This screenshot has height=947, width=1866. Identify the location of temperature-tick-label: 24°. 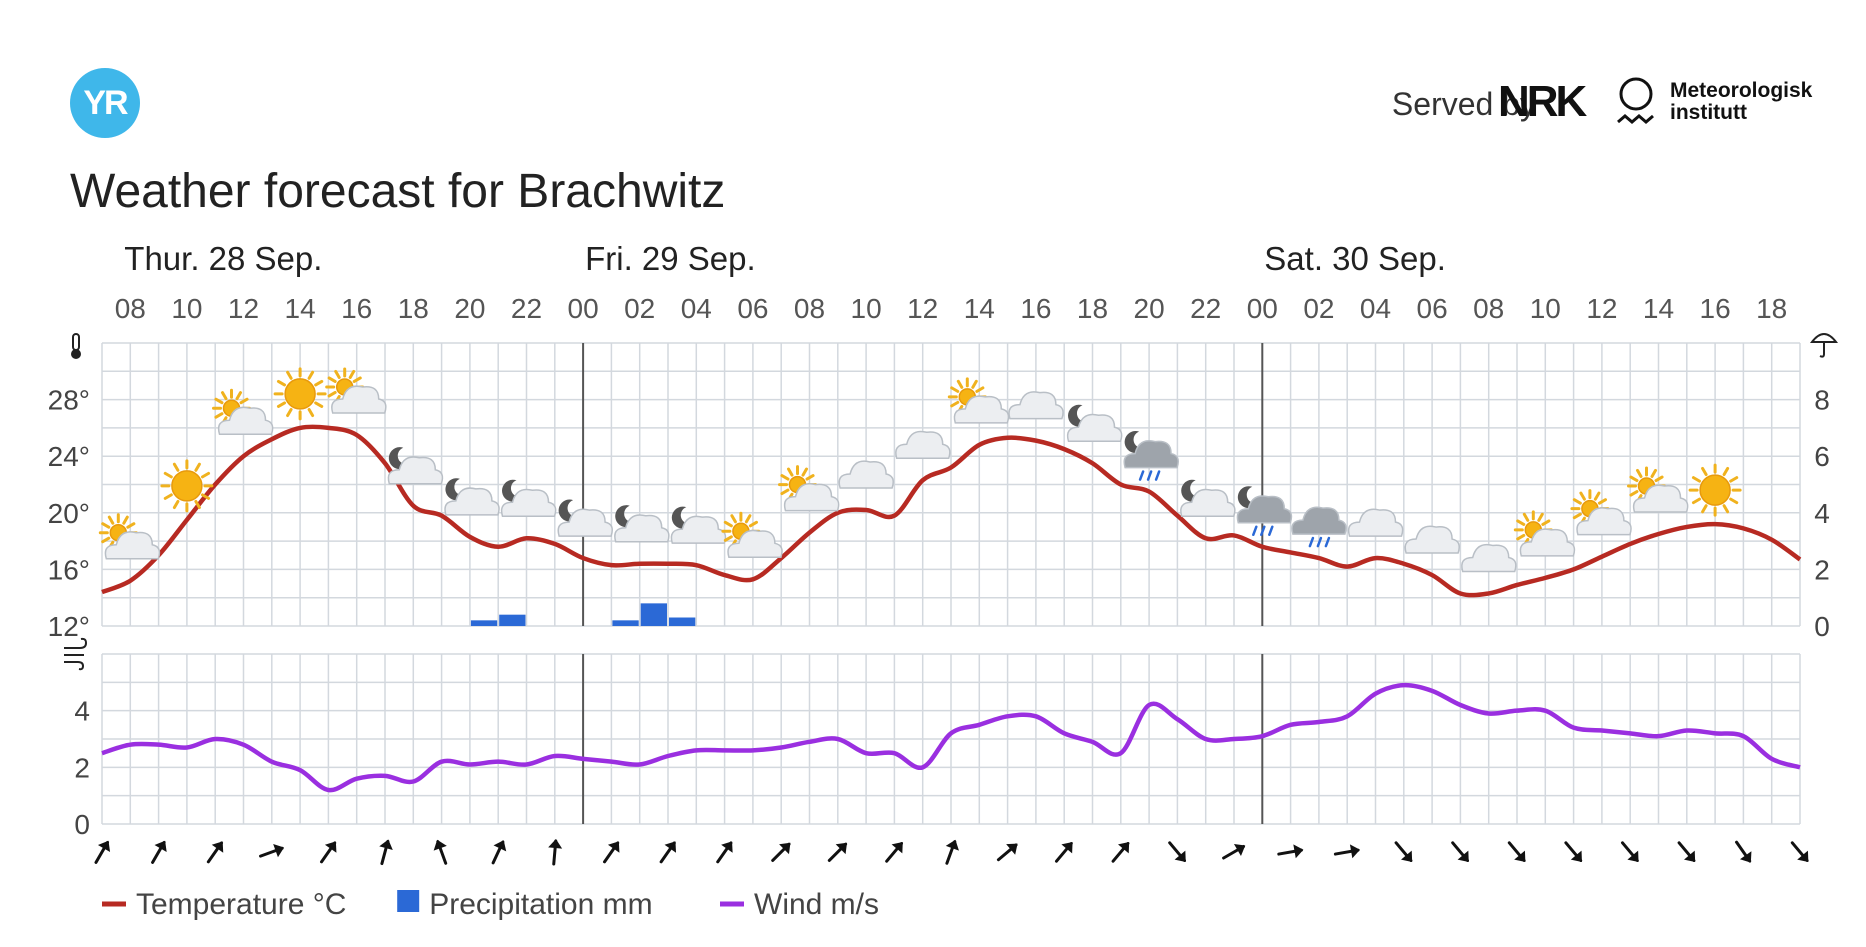
(69, 456).